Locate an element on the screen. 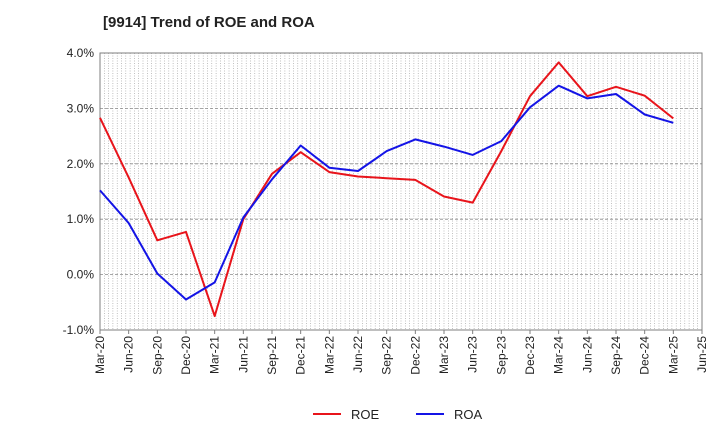 The height and width of the screenshot is (445, 720). x-tick-label: Jun-22 is located at coordinates (358, 354).